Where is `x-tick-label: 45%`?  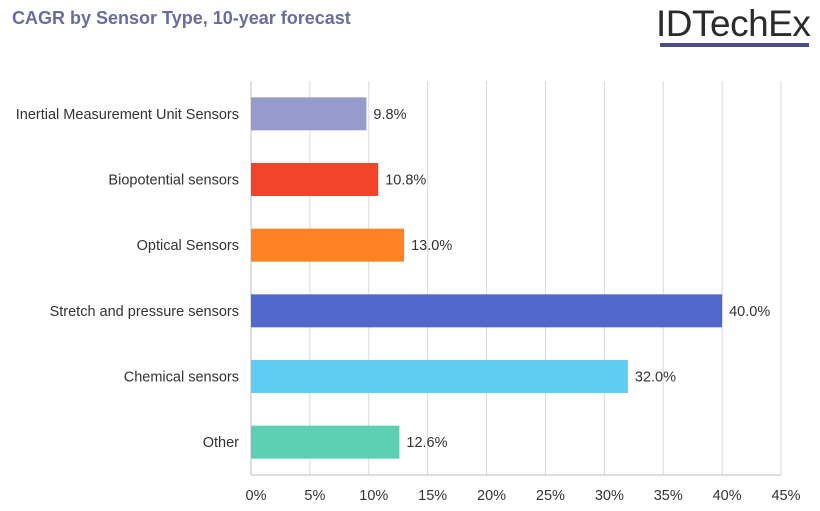 x-tick-label: 45% is located at coordinates (785, 496).